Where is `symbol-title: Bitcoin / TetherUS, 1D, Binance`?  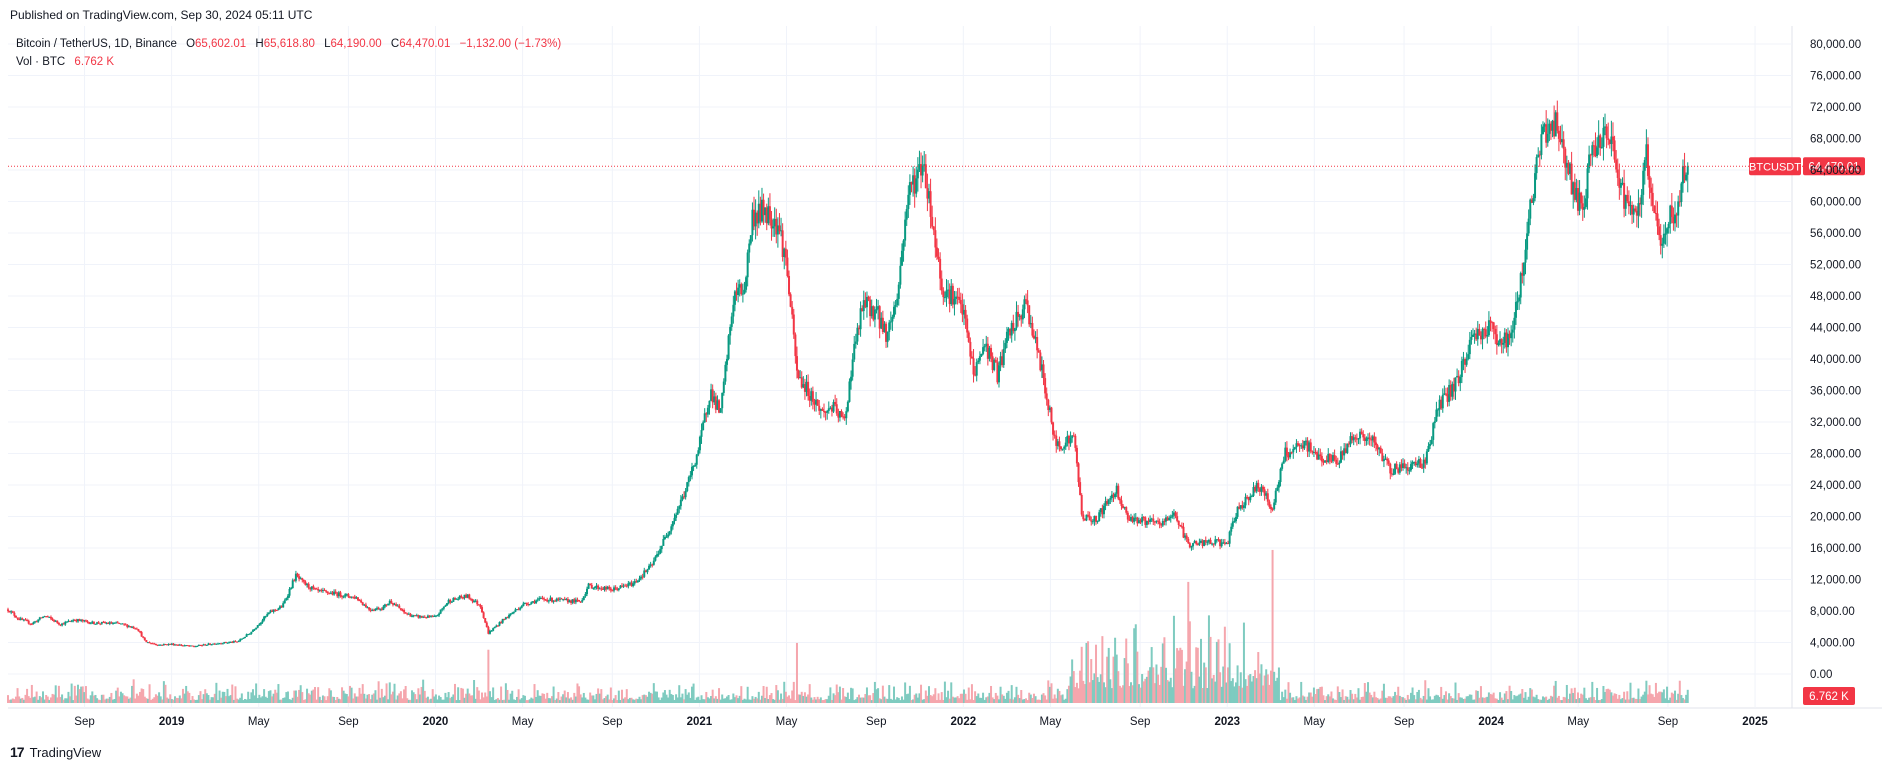 symbol-title: Bitcoin / TetherUS, 1D, Binance is located at coordinates (96, 44).